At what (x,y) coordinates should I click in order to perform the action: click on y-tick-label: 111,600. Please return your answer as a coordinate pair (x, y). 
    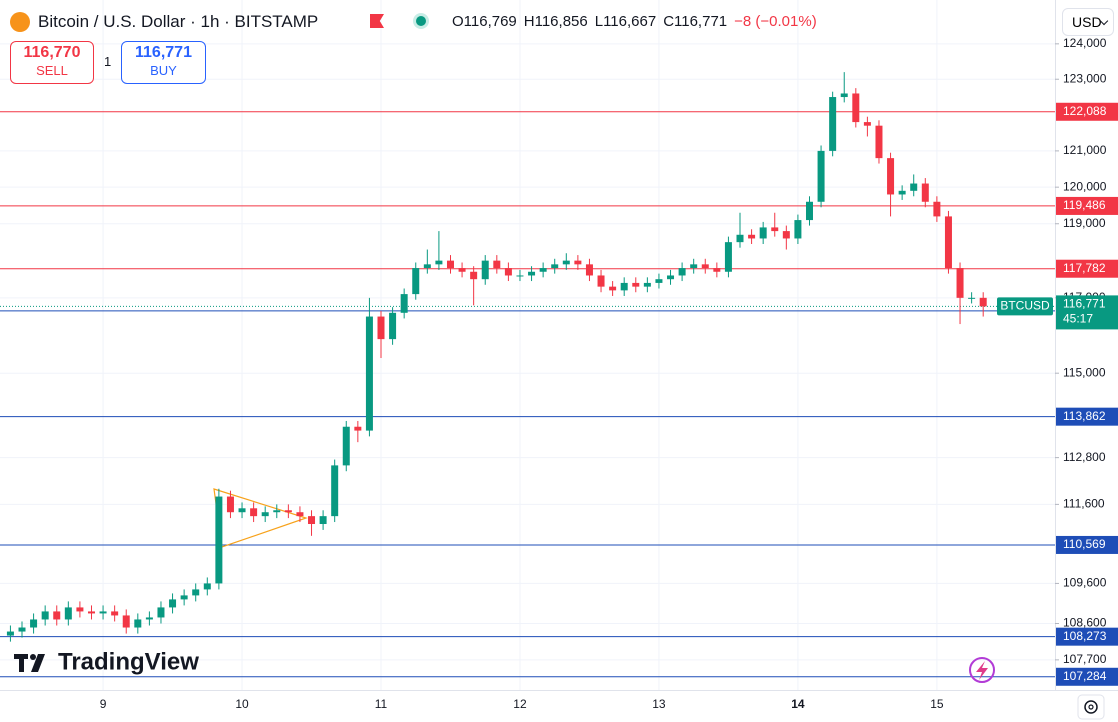
    Looking at the image, I should click on (1084, 504).